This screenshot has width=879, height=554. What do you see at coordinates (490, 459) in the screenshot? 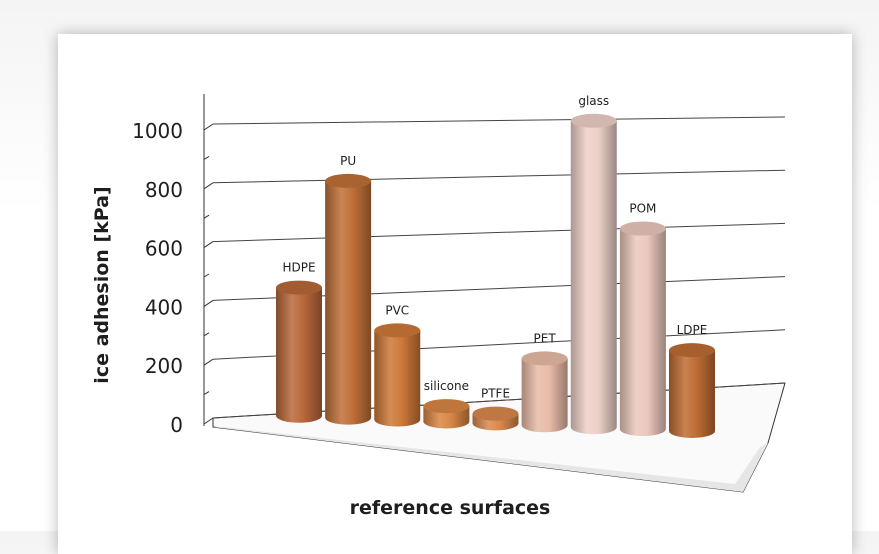
I see `floor-edge` at bounding box center [490, 459].